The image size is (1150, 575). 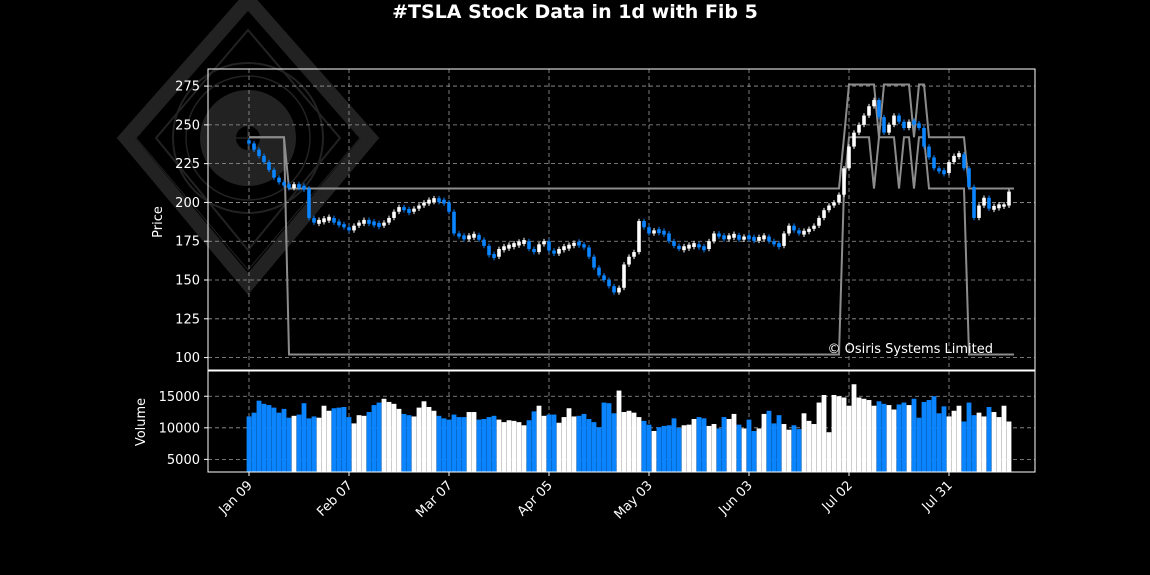 I want to click on price-tick-label: 225, so click(x=187, y=164).